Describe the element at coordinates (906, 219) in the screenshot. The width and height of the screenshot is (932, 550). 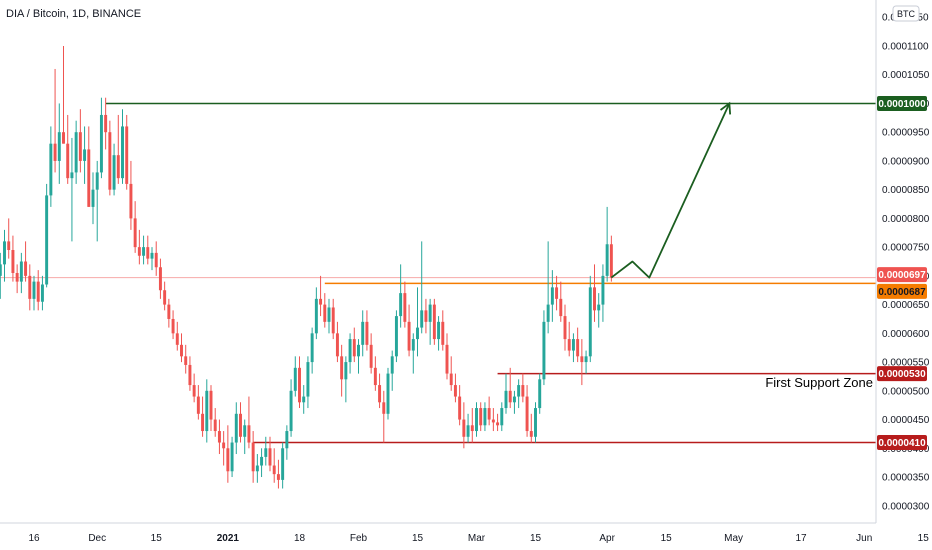
I see `y-tick-label: 0.0000800` at that location.